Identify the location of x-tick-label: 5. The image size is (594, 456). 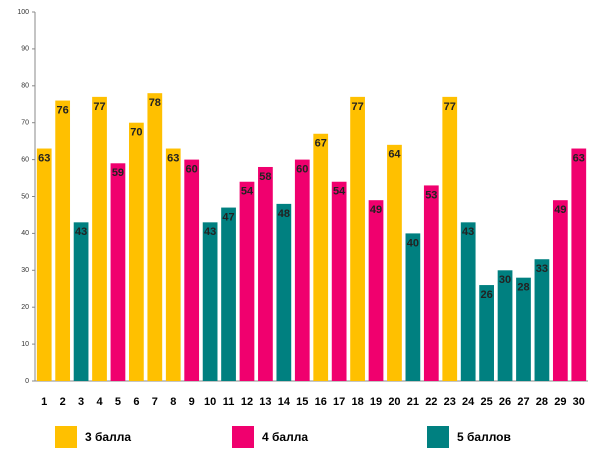
(118, 402).